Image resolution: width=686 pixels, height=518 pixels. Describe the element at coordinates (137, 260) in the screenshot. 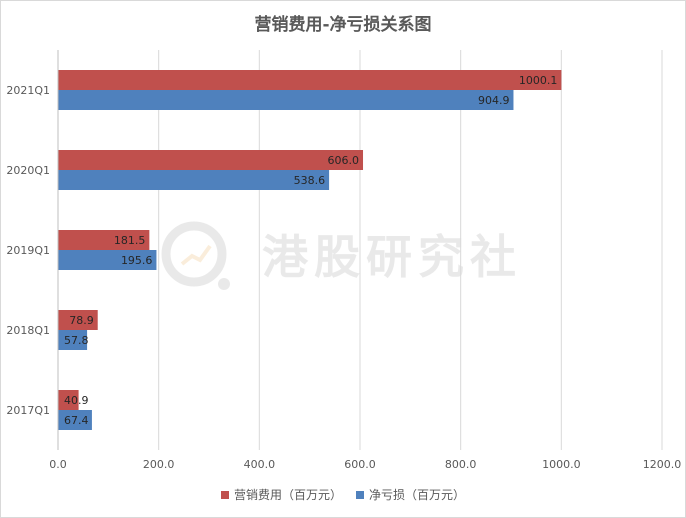

I see `data-label: 195.6` at that location.